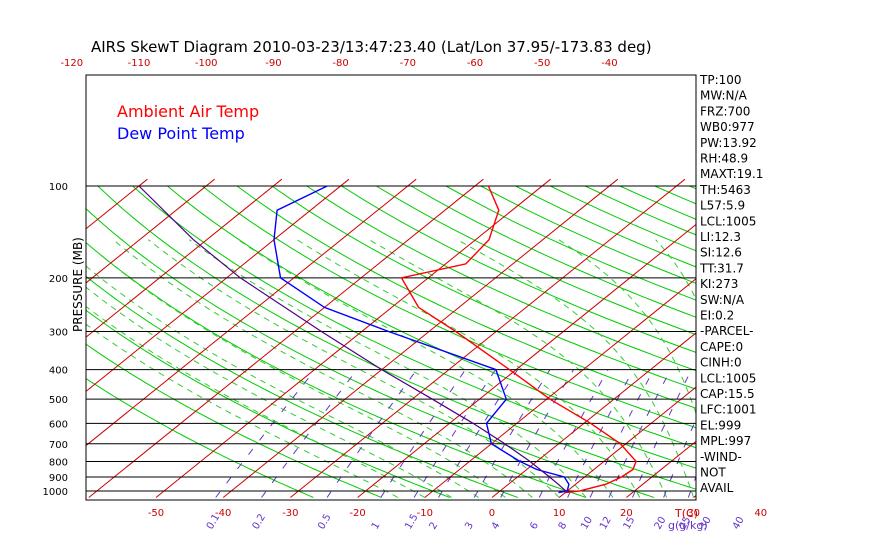 Image resolution: width=870 pixels, height=560 pixels. Describe the element at coordinates (727, 394) in the screenshot. I see `index-label: CAP:15.5` at that location.